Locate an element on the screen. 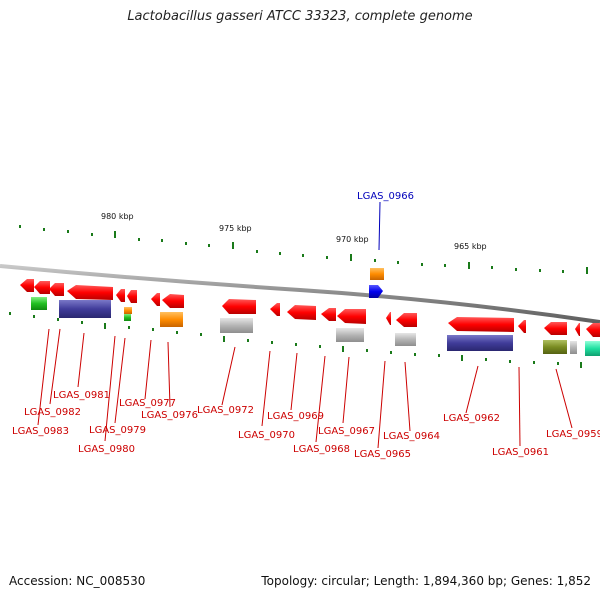  gene-label-LGAS_0964: LGAS_0964 is located at coordinates (411, 436).